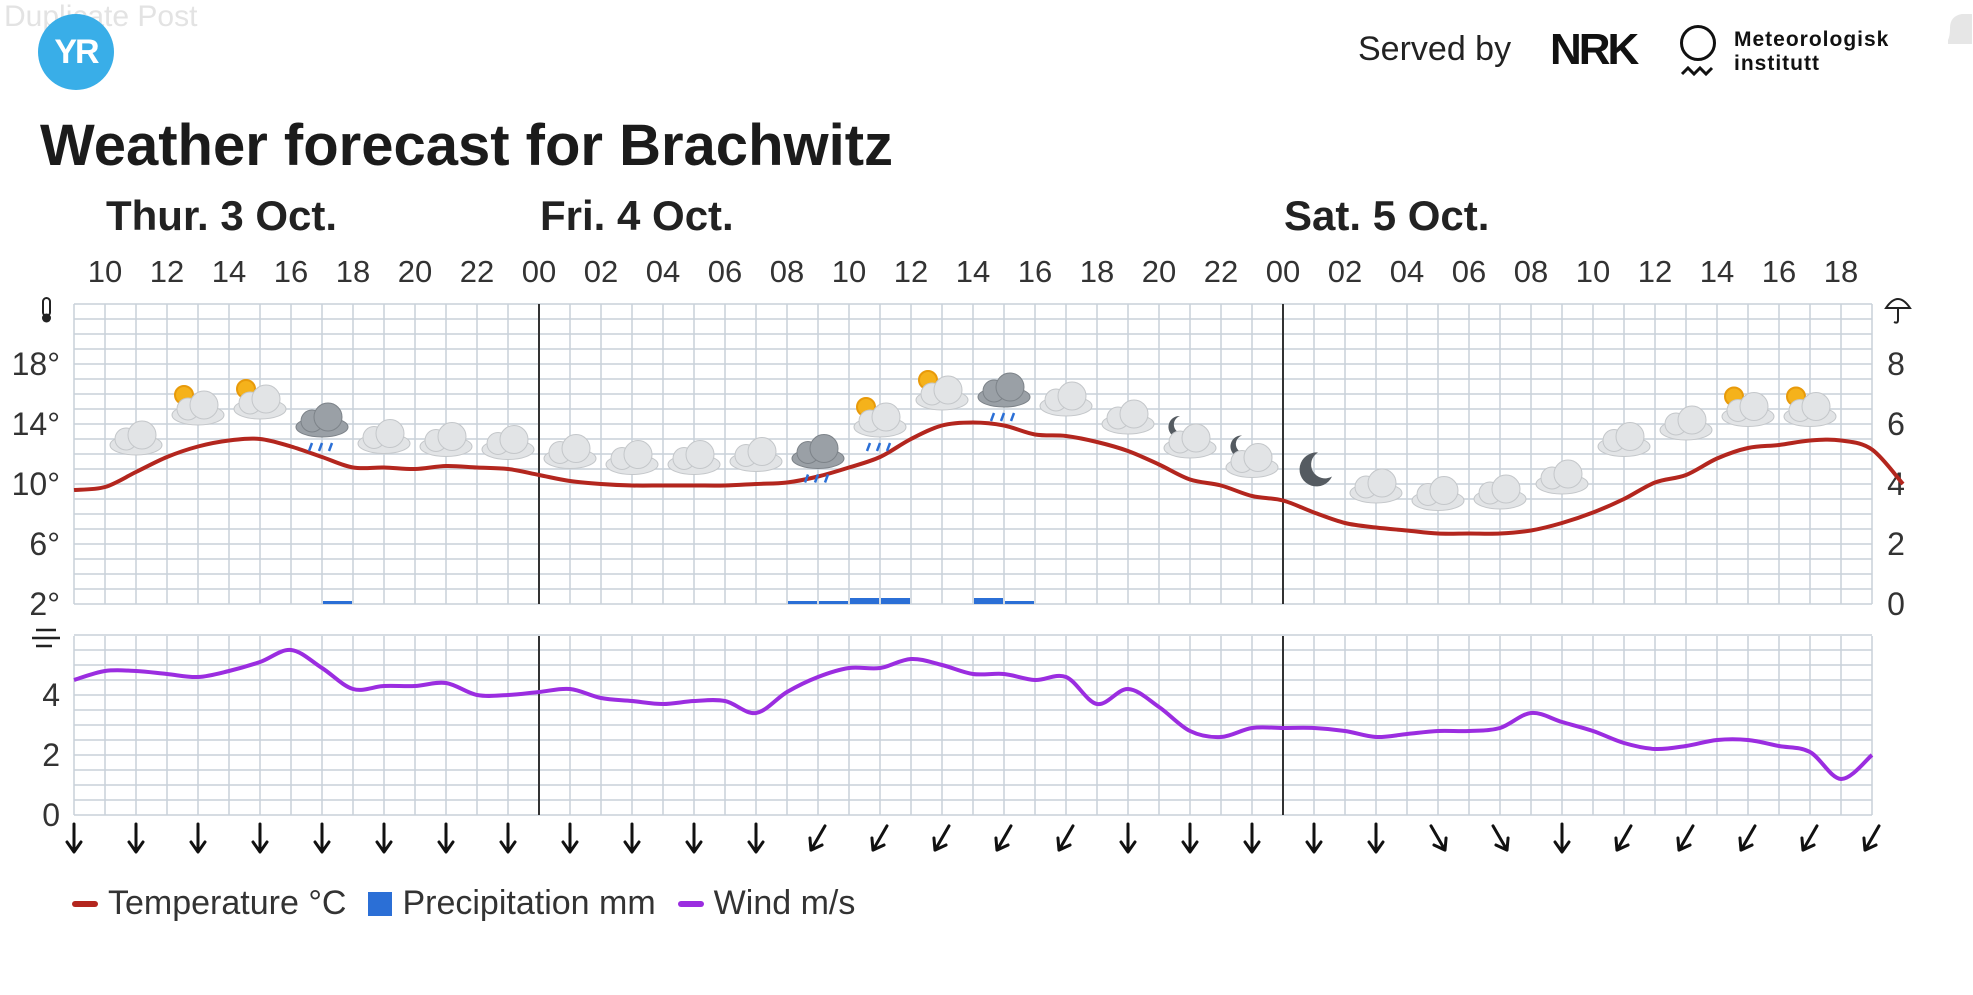 The width and height of the screenshot is (1973, 995). What do you see at coordinates (1896, 364) in the screenshot?
I see `precip-axis-label: 8` at bounding box center [1896, 364].